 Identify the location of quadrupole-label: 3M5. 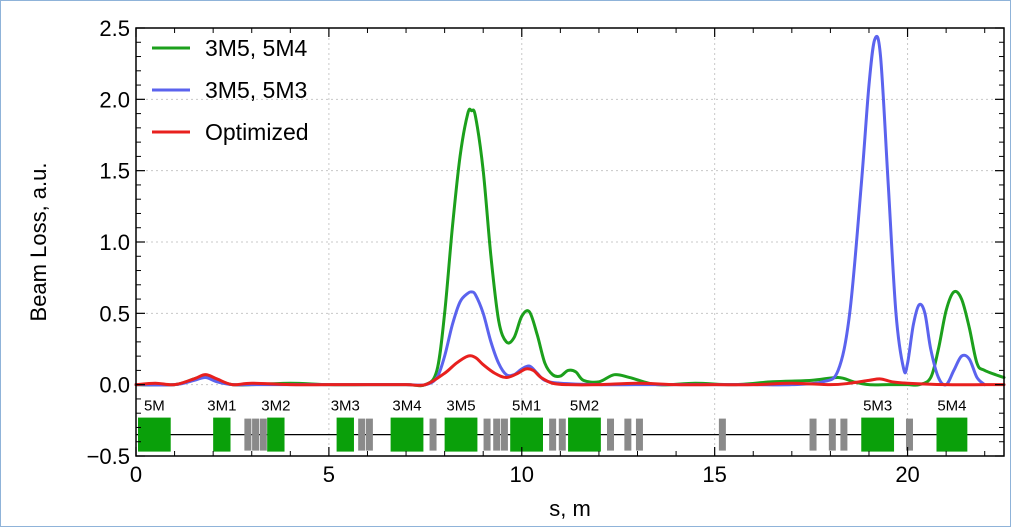
(460, 406).